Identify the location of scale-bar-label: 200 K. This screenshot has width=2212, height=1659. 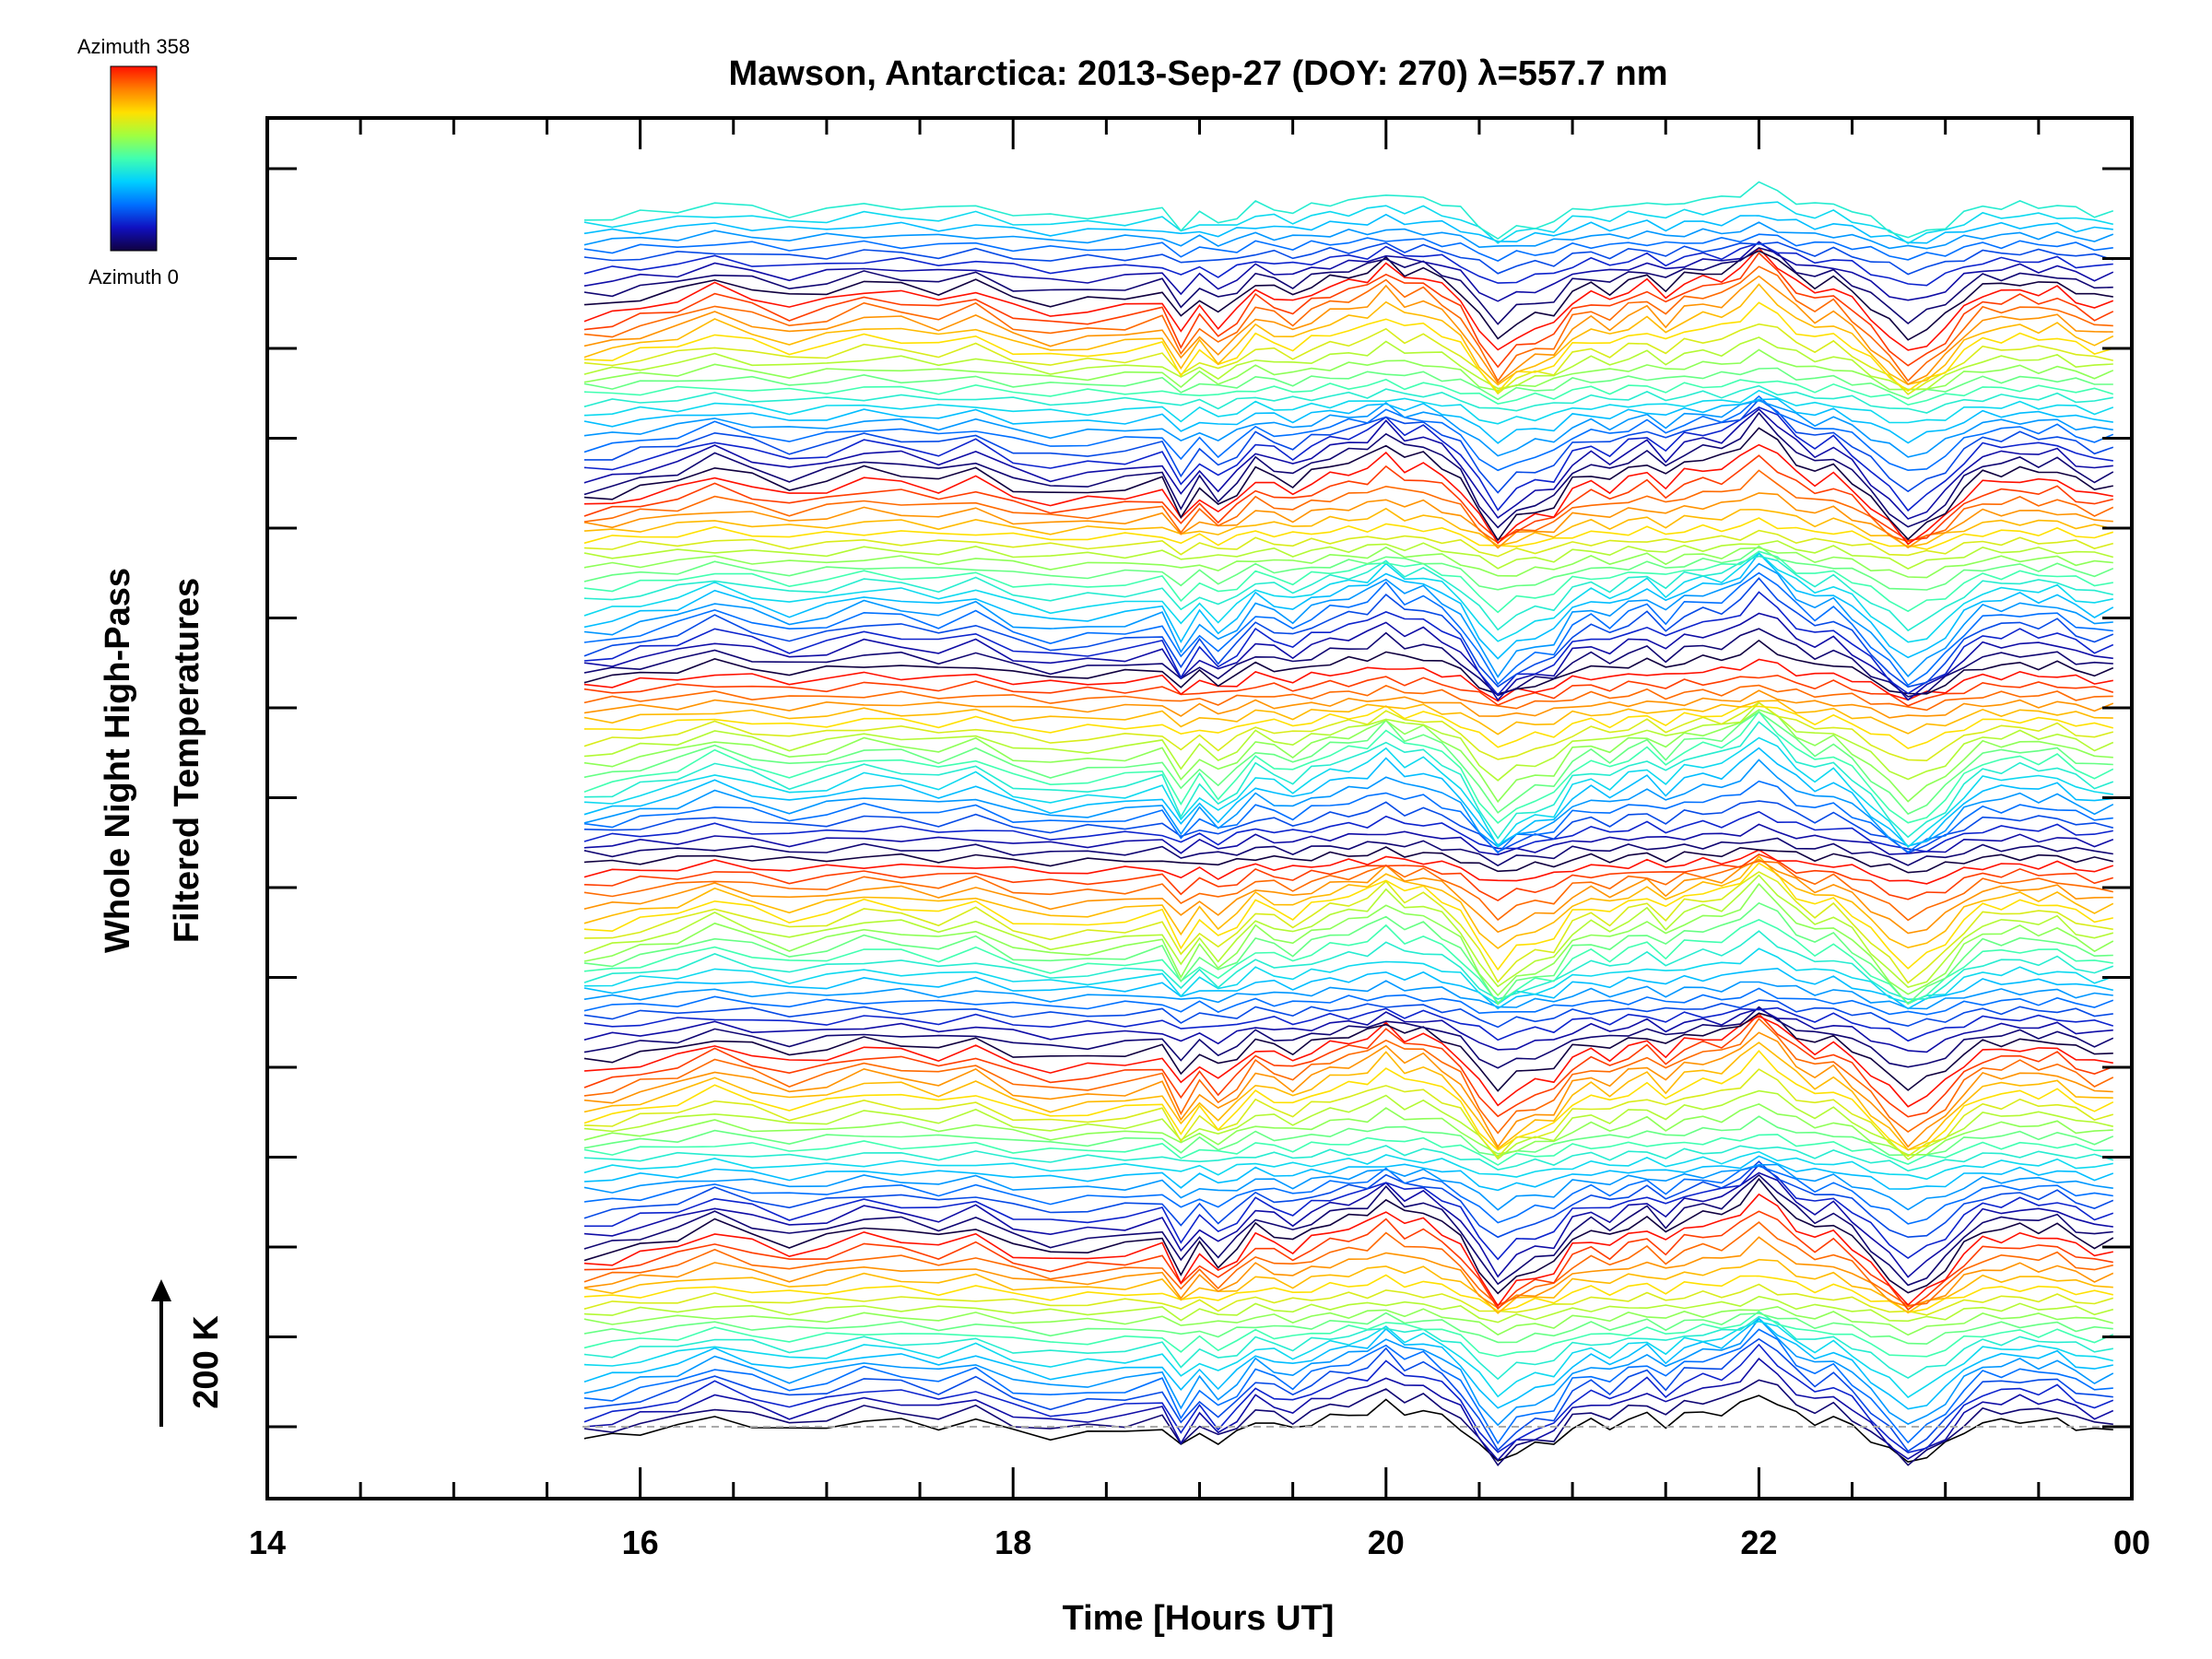
(206, 1362).